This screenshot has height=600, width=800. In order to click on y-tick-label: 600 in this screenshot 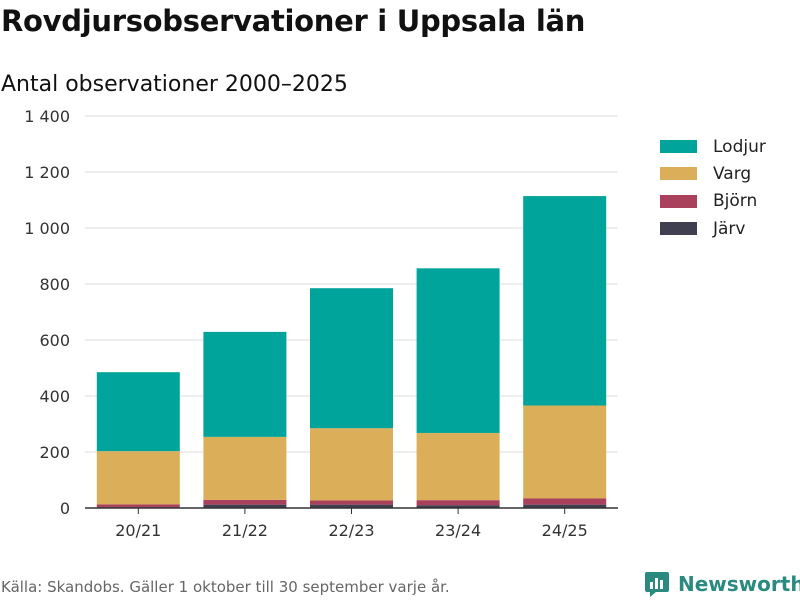, I will do `click(54, 340)`.